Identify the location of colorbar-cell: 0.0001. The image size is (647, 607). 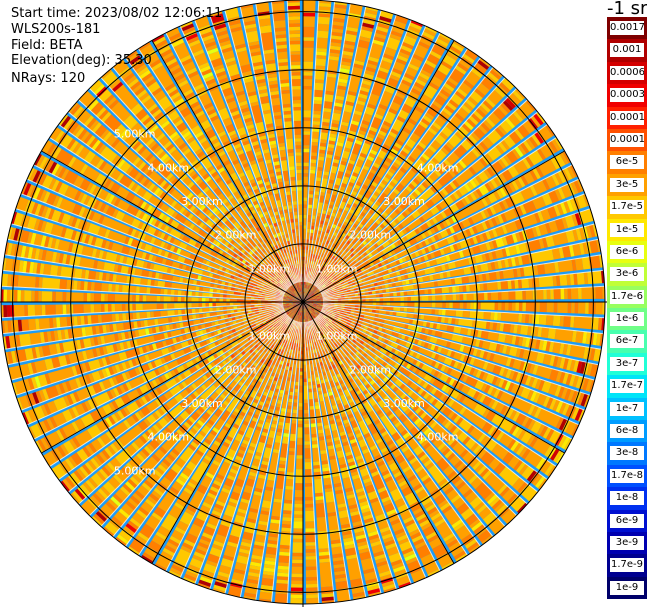
(627, 140).